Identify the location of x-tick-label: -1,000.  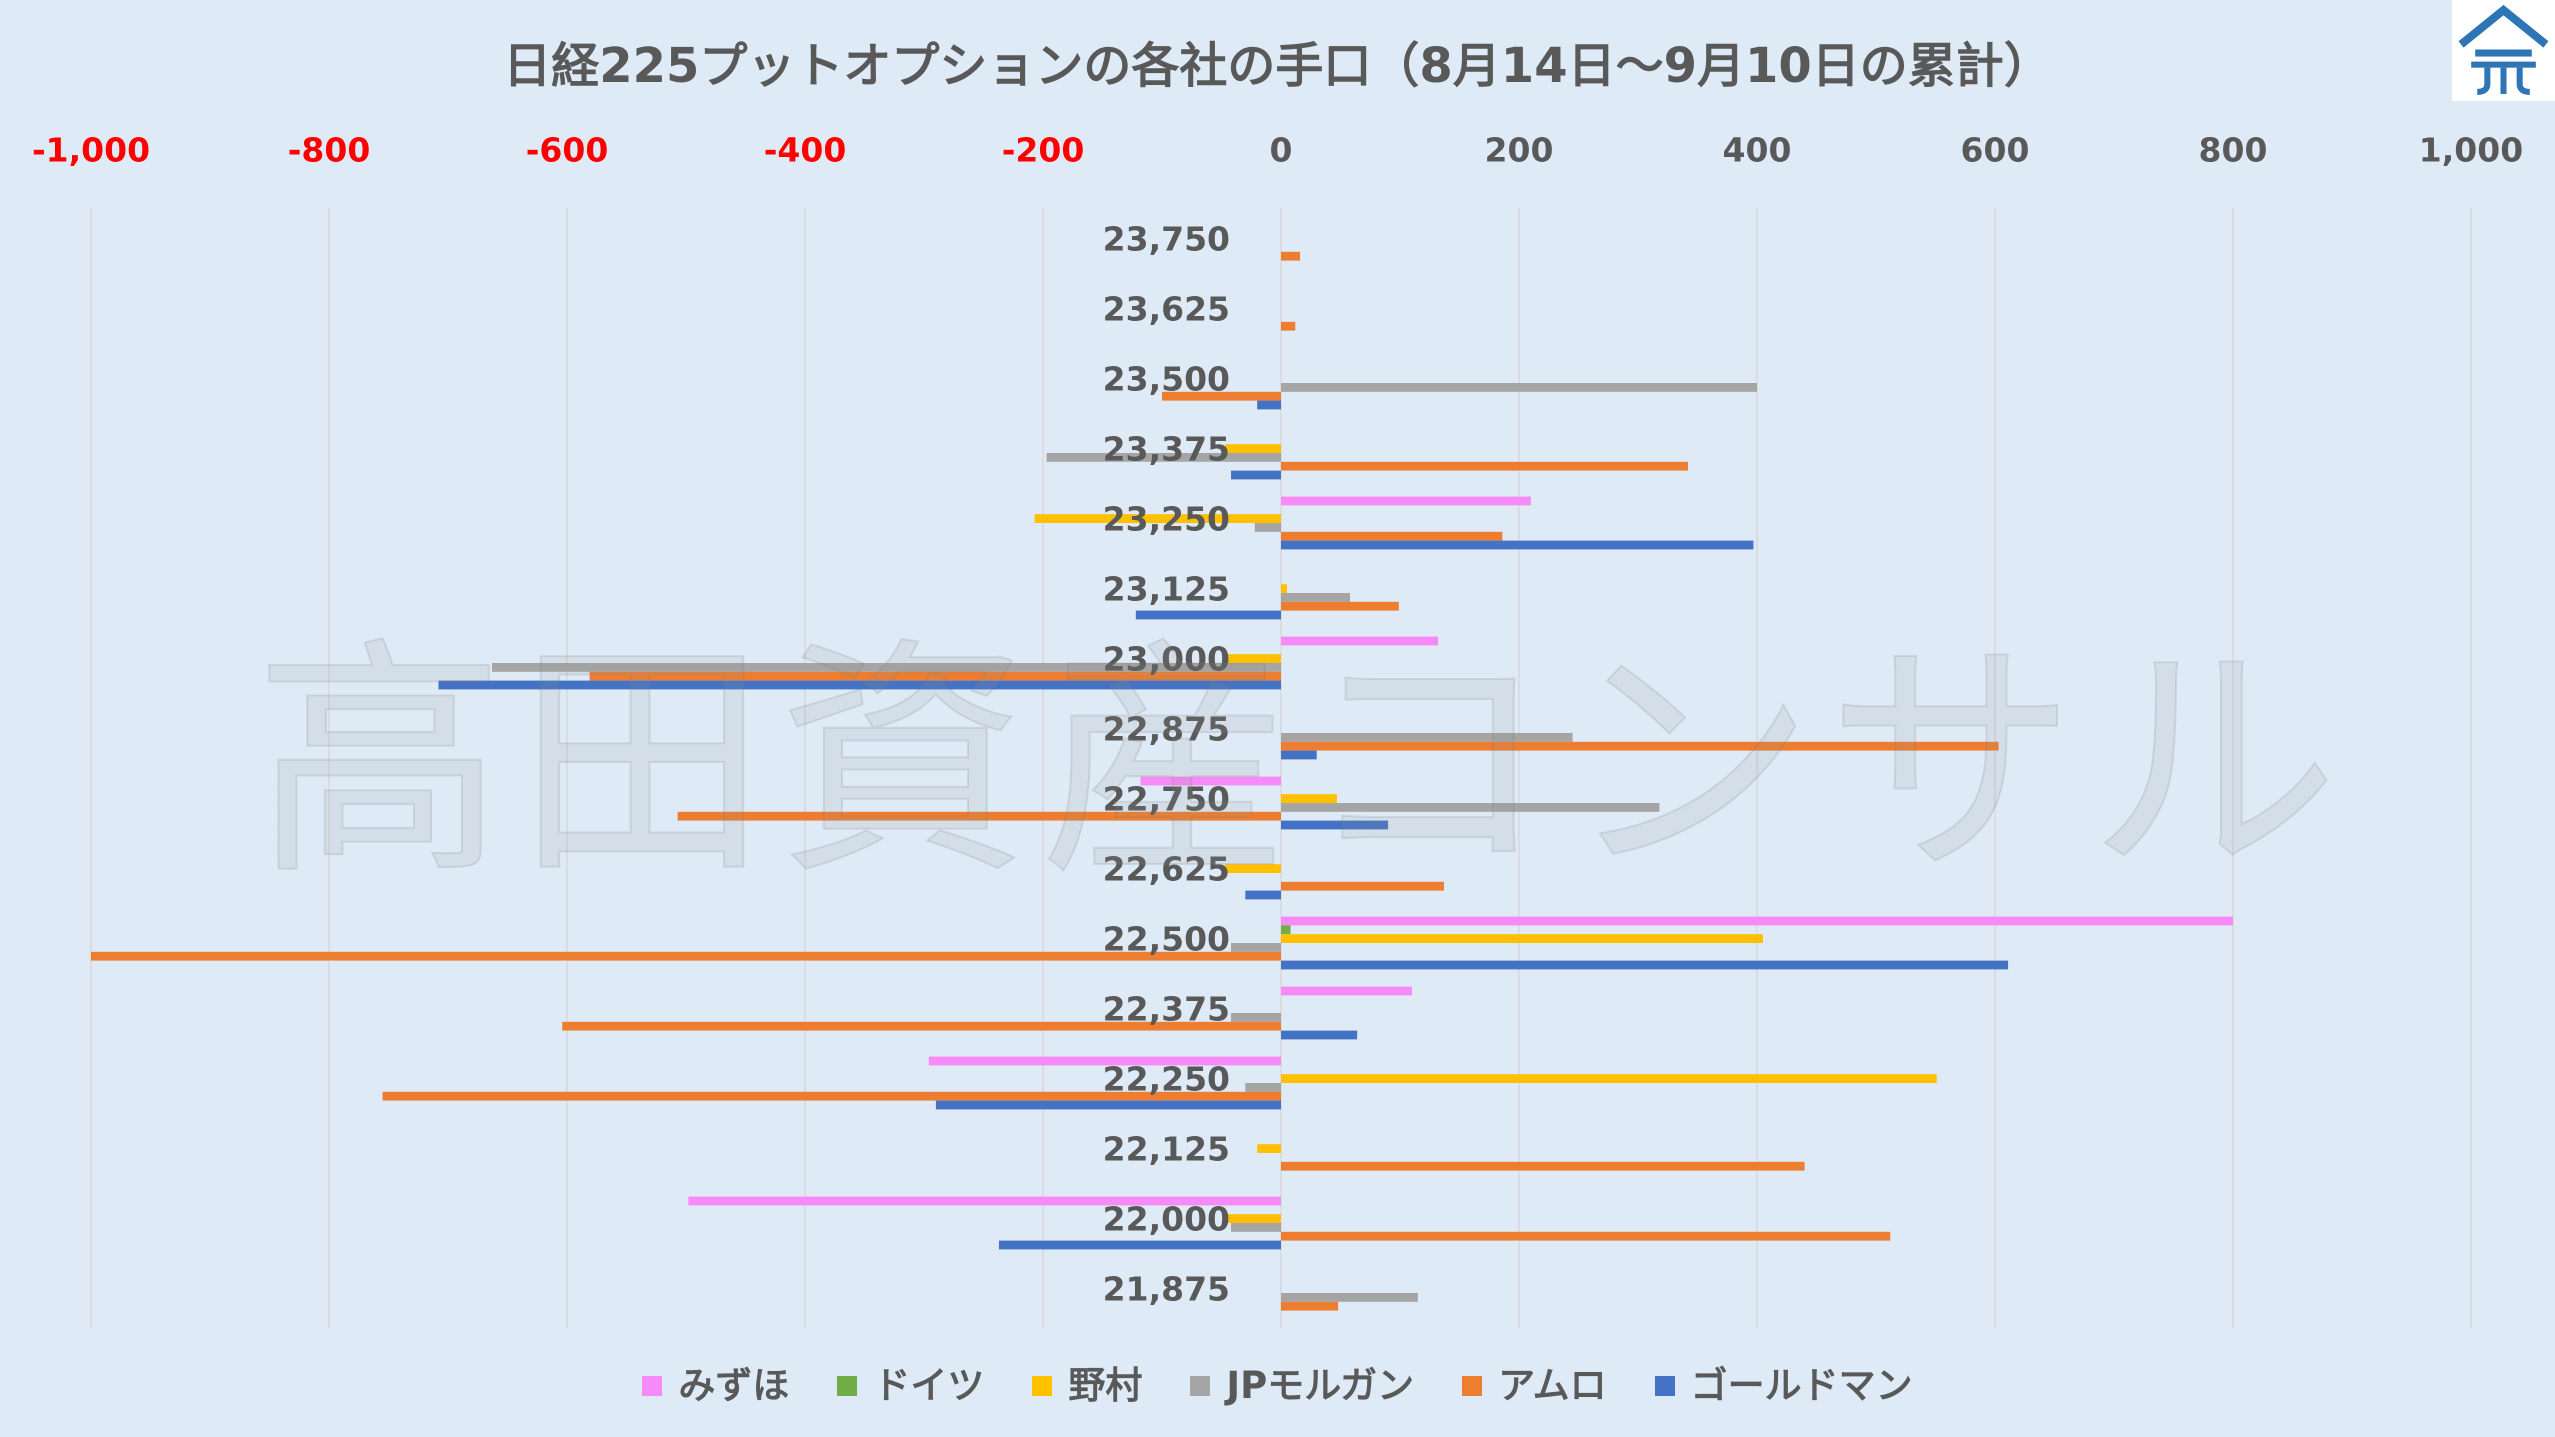
(91, 150).